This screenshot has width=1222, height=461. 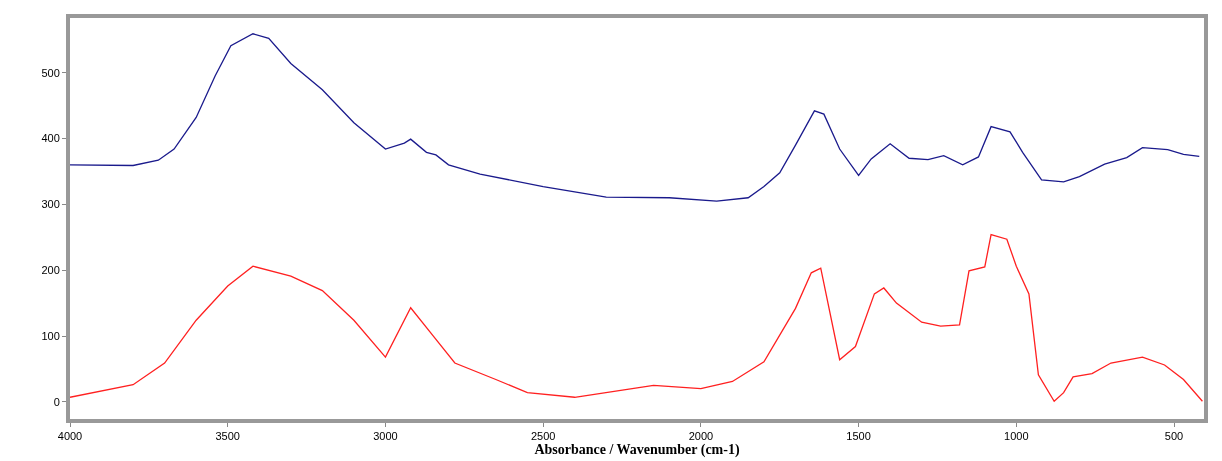 What do you see at coordinates (385, 436) in the screenshot?
I see `x-tick-label: 3000` at bounding box center [385, 436].